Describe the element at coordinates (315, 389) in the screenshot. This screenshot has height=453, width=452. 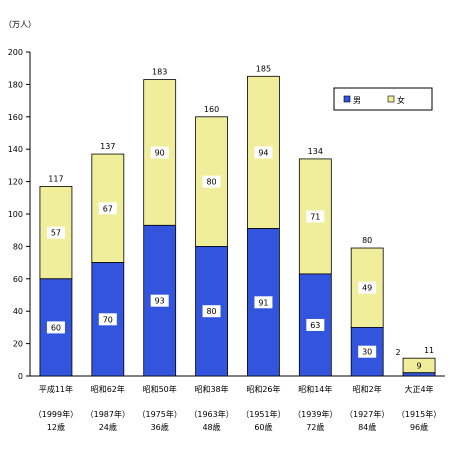
I see `category-era-label: 昭和14年` at that location.